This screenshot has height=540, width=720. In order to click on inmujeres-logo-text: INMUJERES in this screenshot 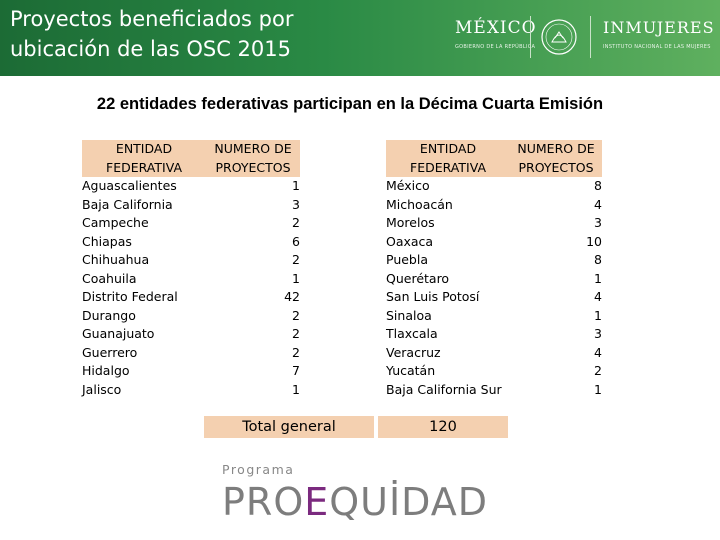, I will do `click(659, 27)`.